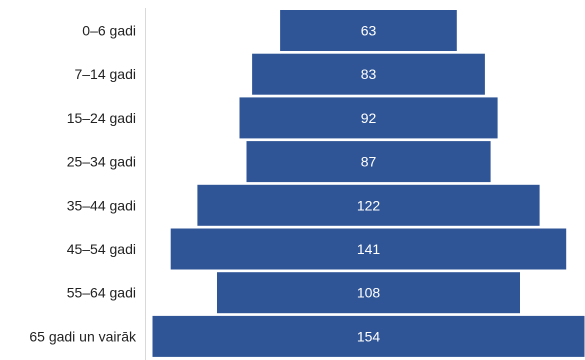  What do you see at coordinates (101, 293) in the screenshot?
I see `category-label-6: 55–64 gadi` at bounding box center [101, 293].